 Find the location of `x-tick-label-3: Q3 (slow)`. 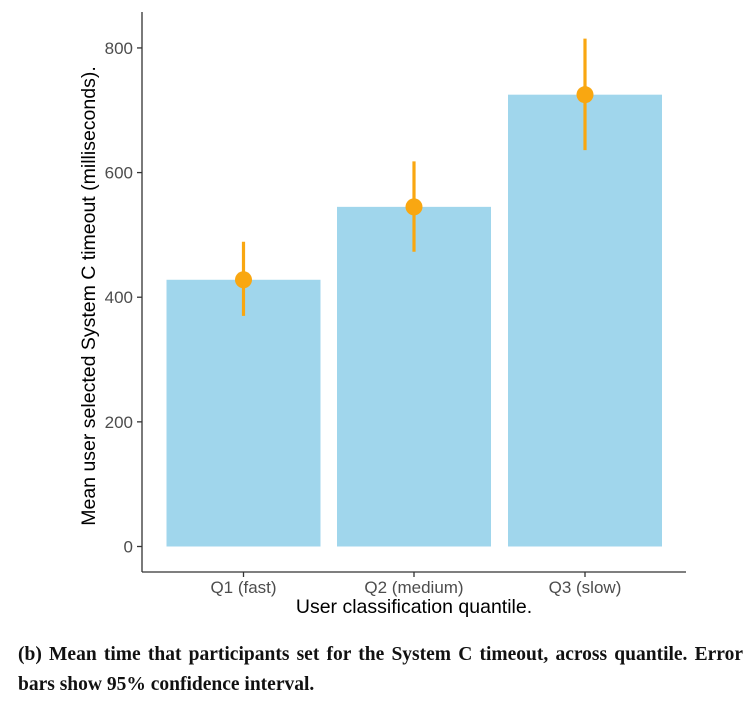

x-tick-label-3: Q3 (slow) is located at coordinates (585, 587).